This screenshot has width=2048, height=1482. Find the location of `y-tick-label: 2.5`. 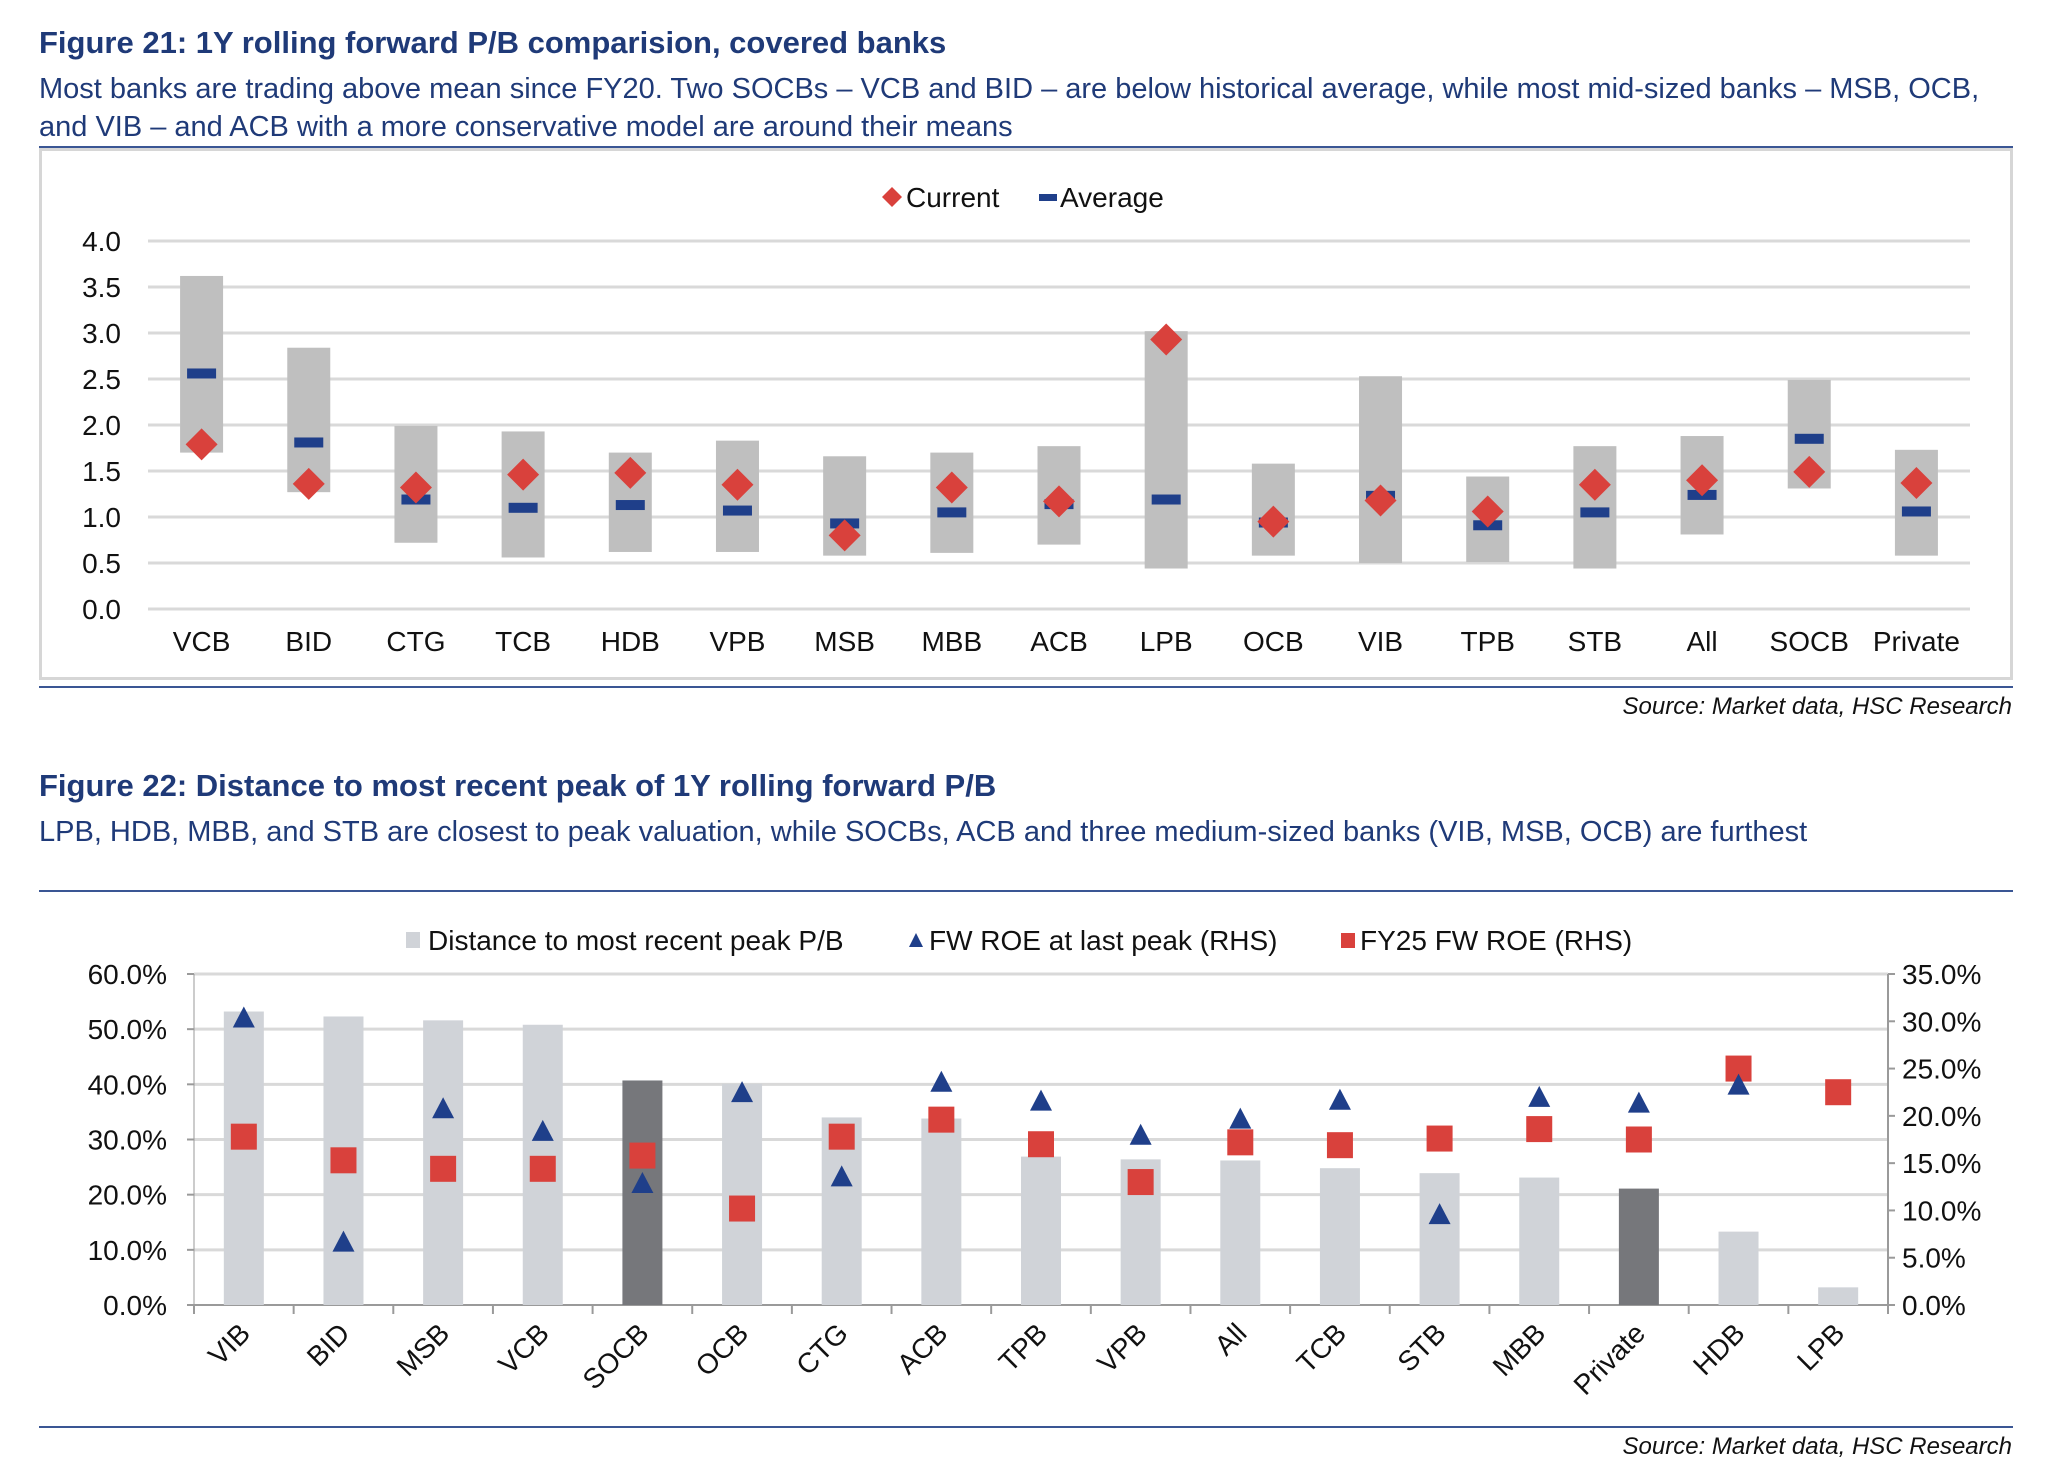

y-tick-label: 2.5 is located at coordinates (101, 379).